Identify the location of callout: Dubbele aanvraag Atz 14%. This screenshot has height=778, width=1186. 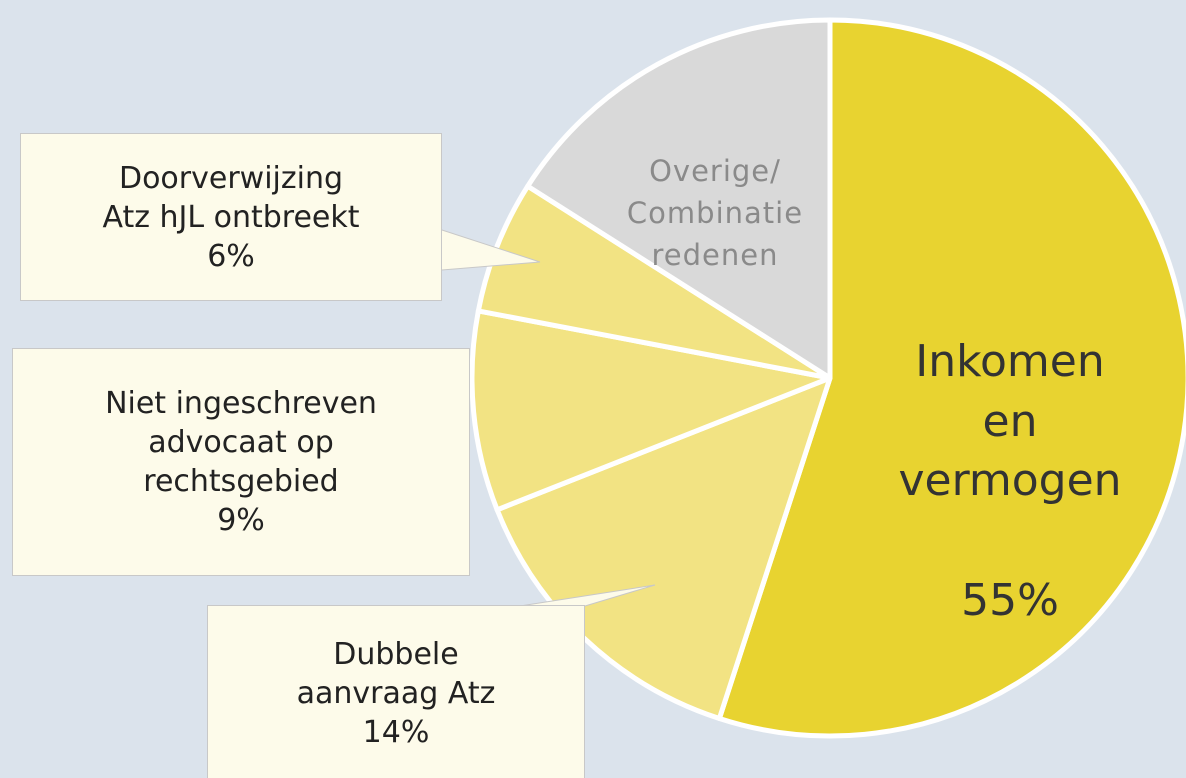
(396, 691).